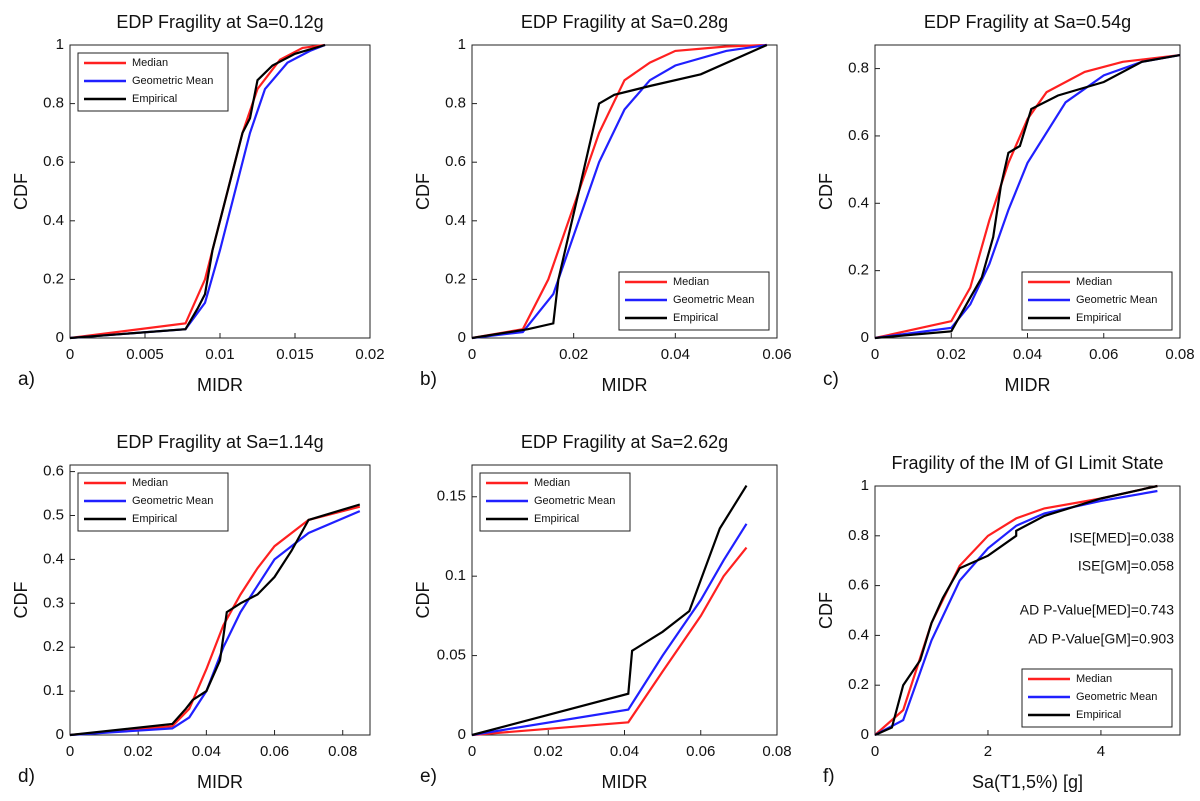  Describe the element at coordinates (53, 514) in the screenshot. I see `y-tick-label: 0.5` at that location.